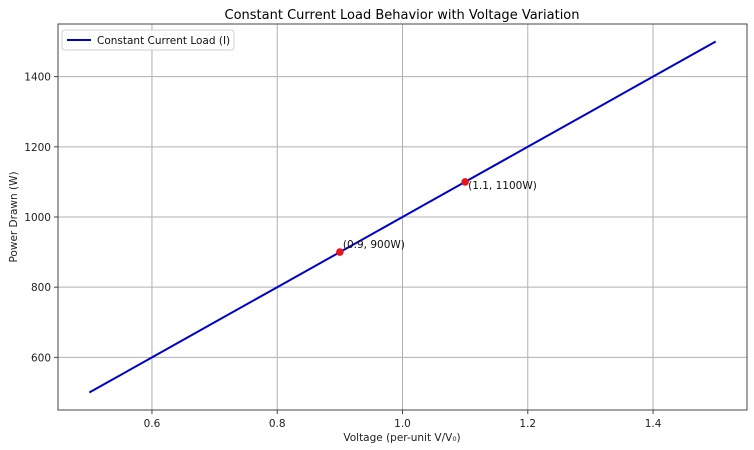 The height and width of the screenshot is (450, 754). I want to click on y-axis-label: Power Drawn (W), so click(14, 216).